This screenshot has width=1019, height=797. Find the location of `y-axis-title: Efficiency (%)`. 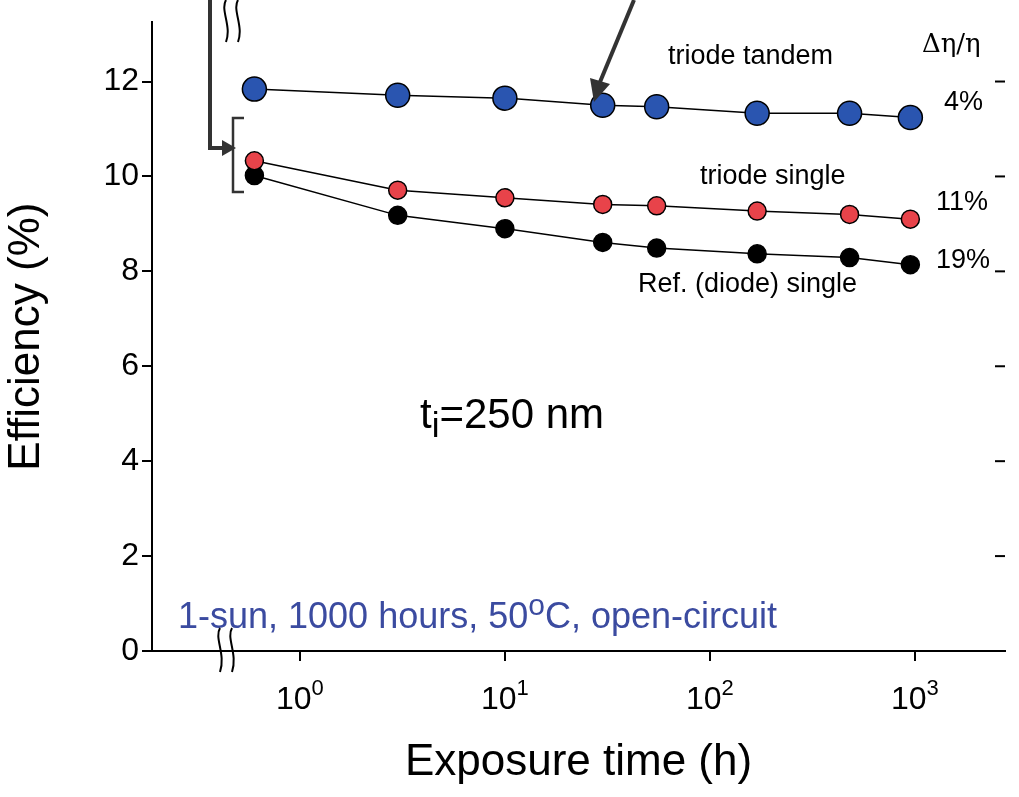

y-axis-title: Efficiency (%) is located at coordinates (24, 336).